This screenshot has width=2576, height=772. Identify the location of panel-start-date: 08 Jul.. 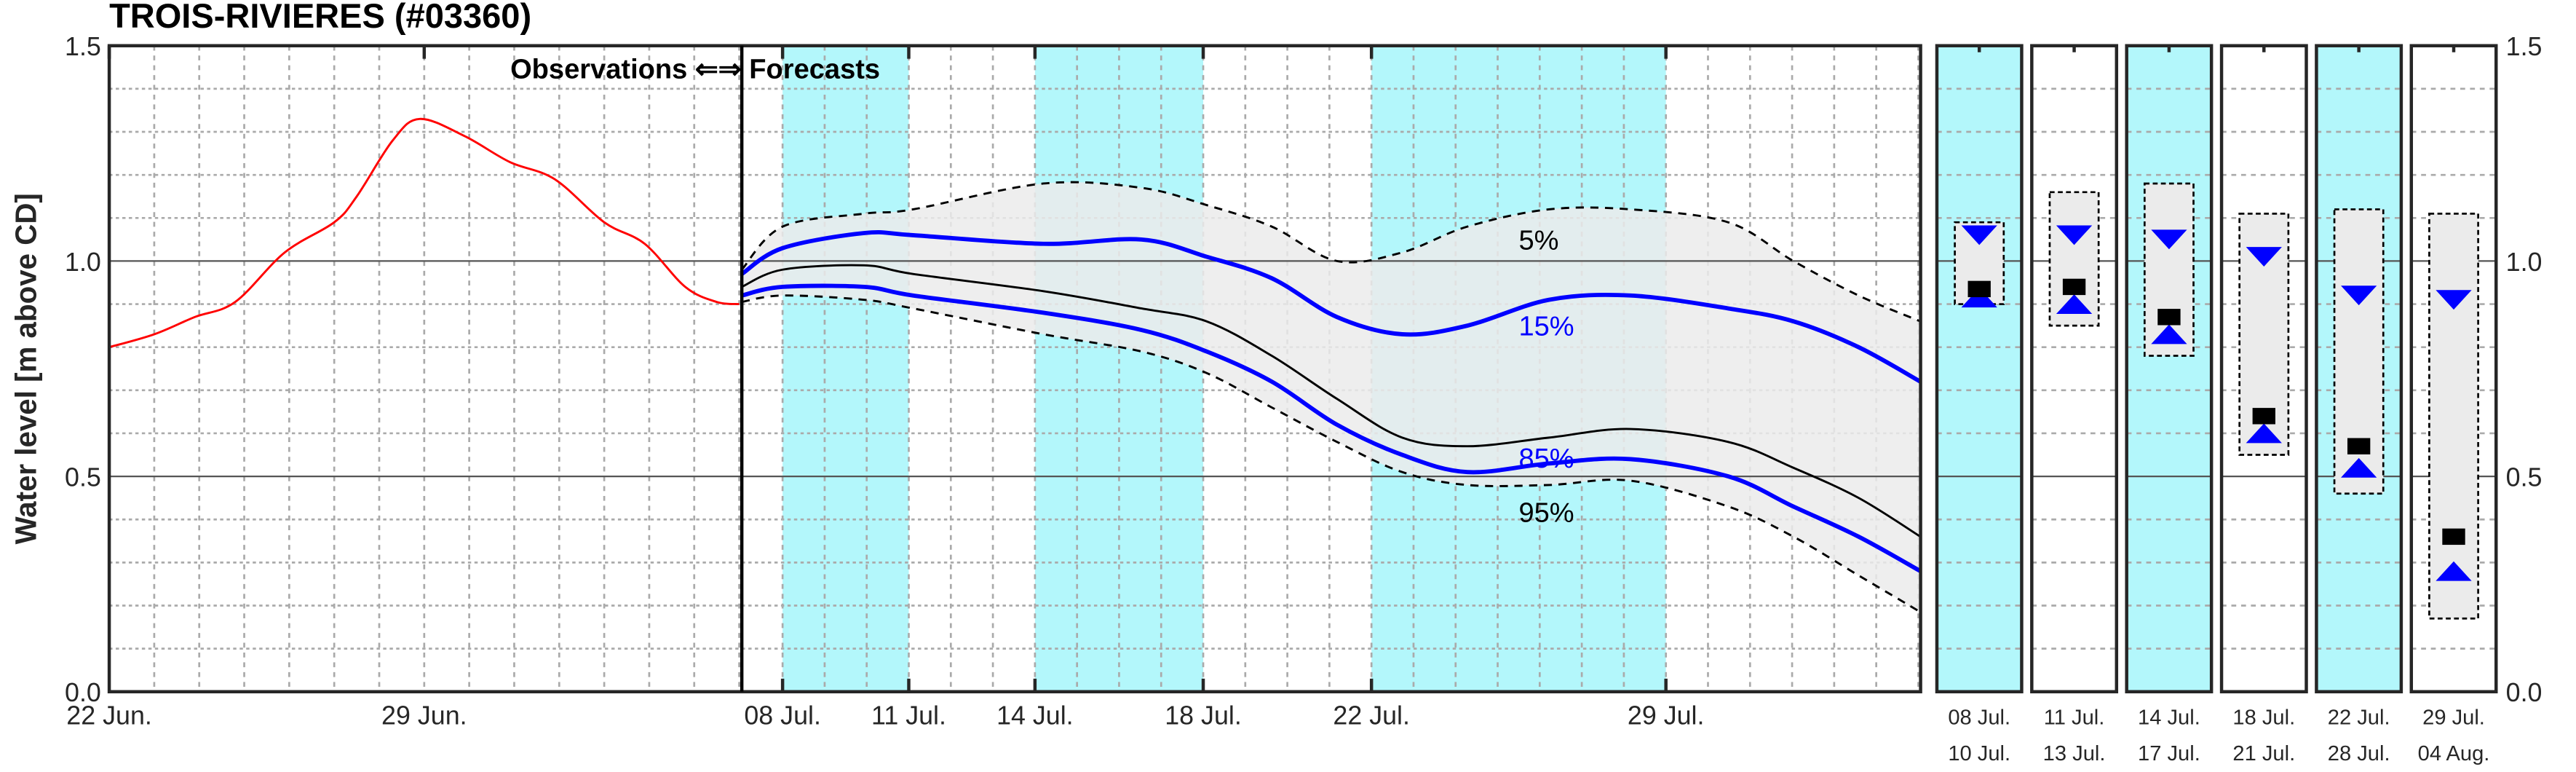
(1979, 718).